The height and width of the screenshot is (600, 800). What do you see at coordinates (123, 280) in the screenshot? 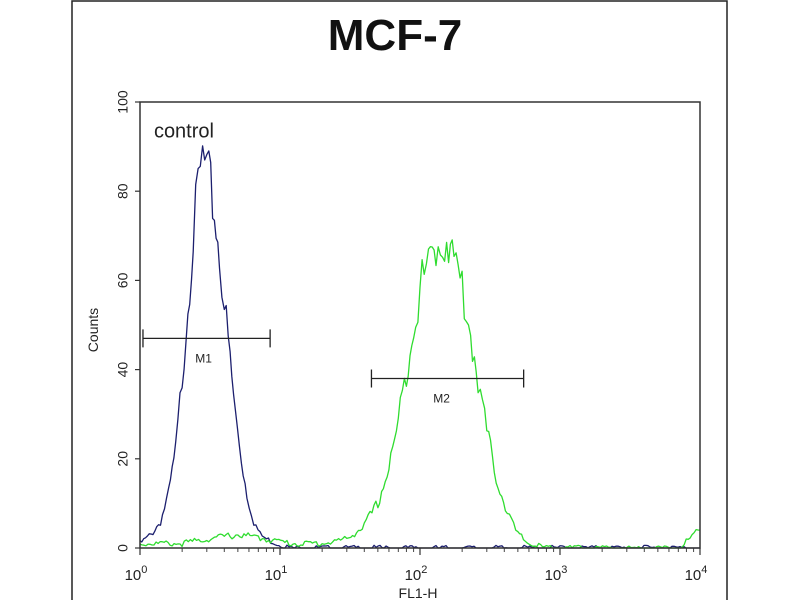
I see `y-tick-label: 60` at bounding box center [123, 280].